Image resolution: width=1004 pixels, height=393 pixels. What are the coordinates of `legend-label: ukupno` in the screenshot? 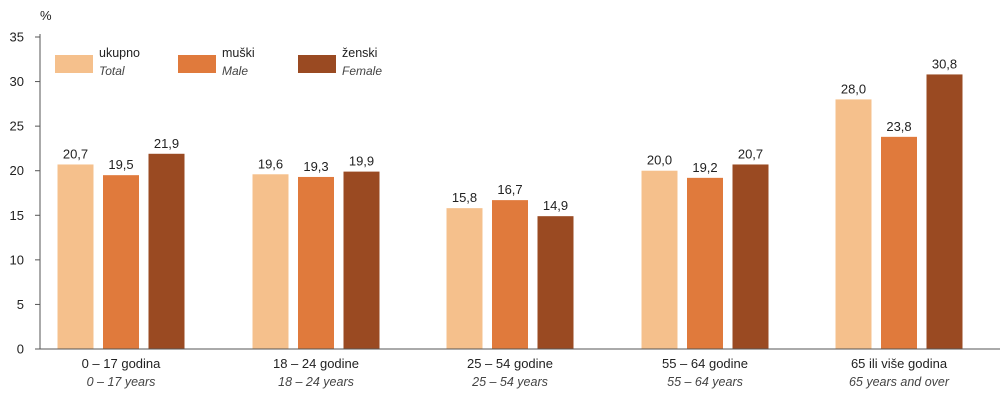 It's located at (119, 53).